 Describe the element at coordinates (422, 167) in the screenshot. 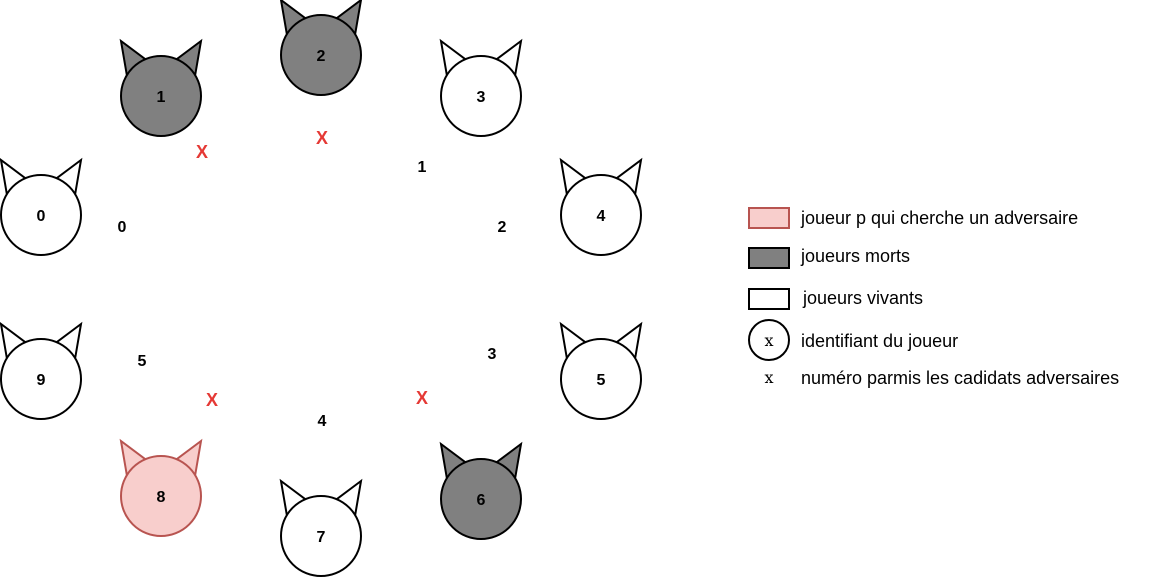

I see `candidate-number-1: 1` at that location.